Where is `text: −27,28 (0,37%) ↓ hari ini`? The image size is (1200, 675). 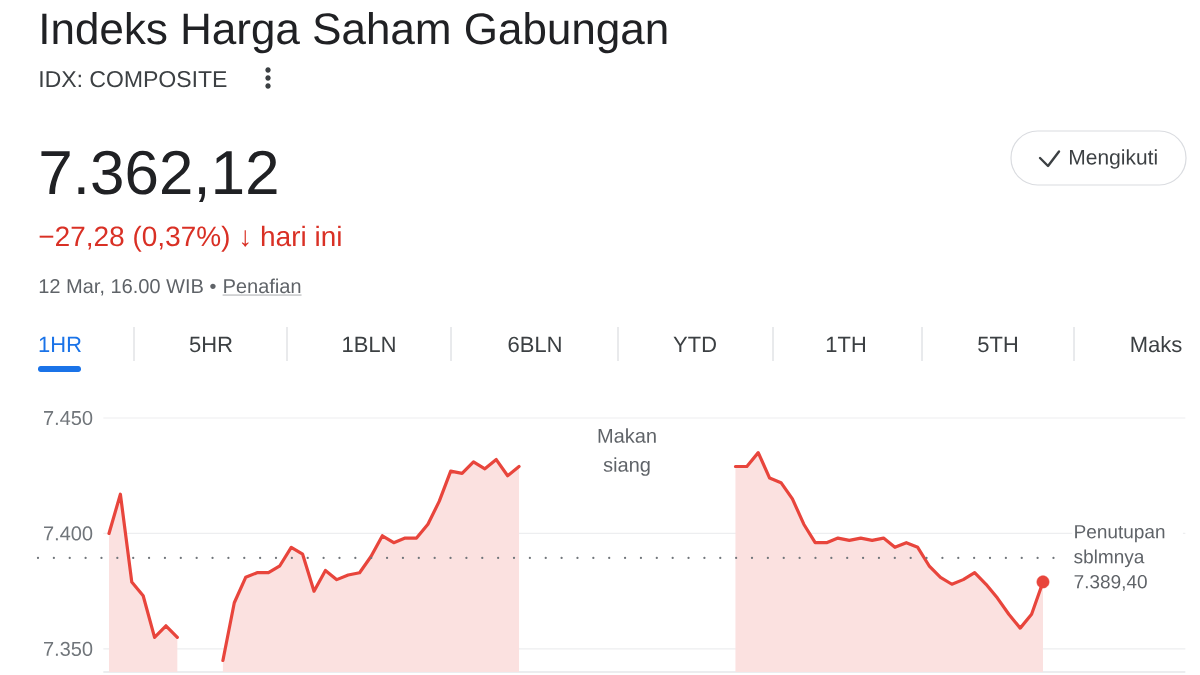 text: −27,28 (0,37%) ↓ hari ini is located at coordinates (190, 238).